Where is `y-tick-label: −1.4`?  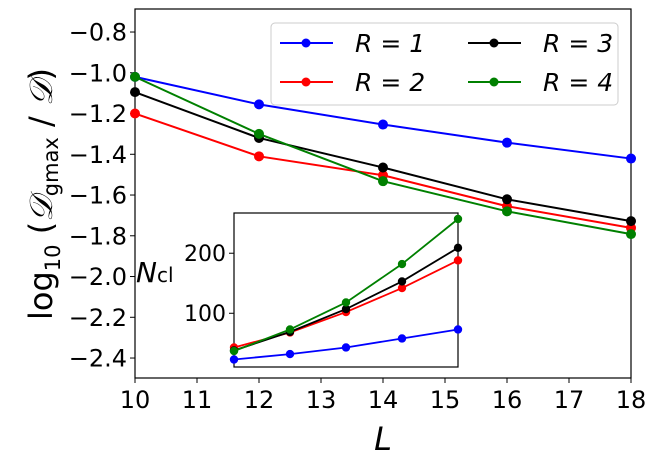 y-tick-label: −1.4 is located at coordinates (98, 155).